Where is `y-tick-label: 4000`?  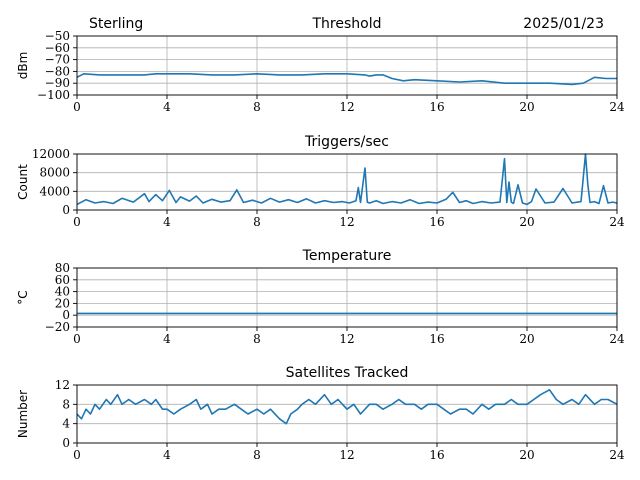
y-tick-label: 4000 is located at coordinates (54, 191).